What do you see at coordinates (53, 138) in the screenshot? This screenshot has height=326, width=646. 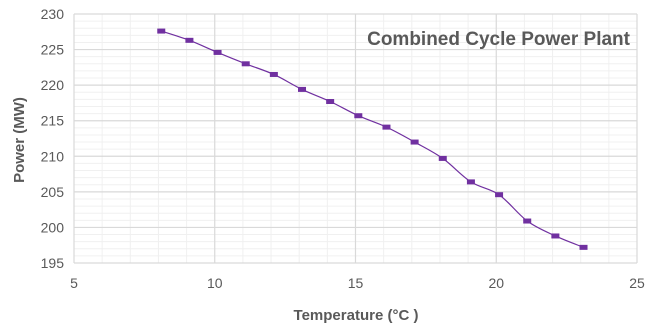 I see `y-tick-labels: 195 200 205 210 215 220 225 230` at bounding box center [53, 138].